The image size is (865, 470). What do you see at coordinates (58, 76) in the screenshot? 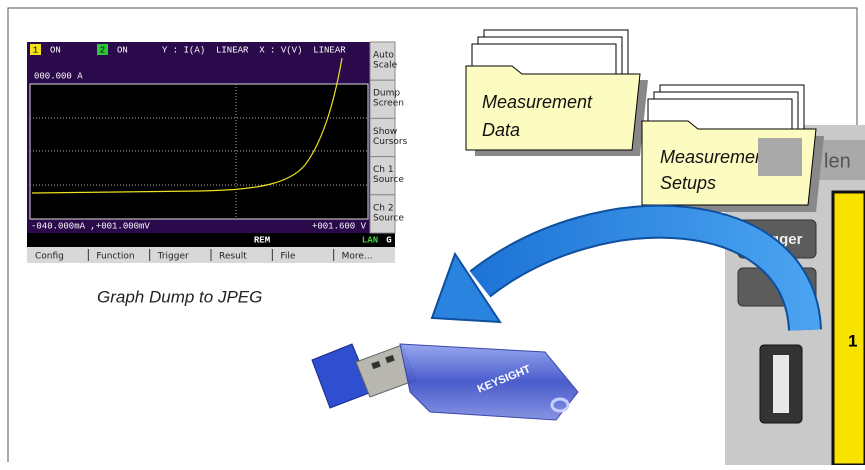
I see `y-readout: 000.000 A` at bounding box center [58, 76].